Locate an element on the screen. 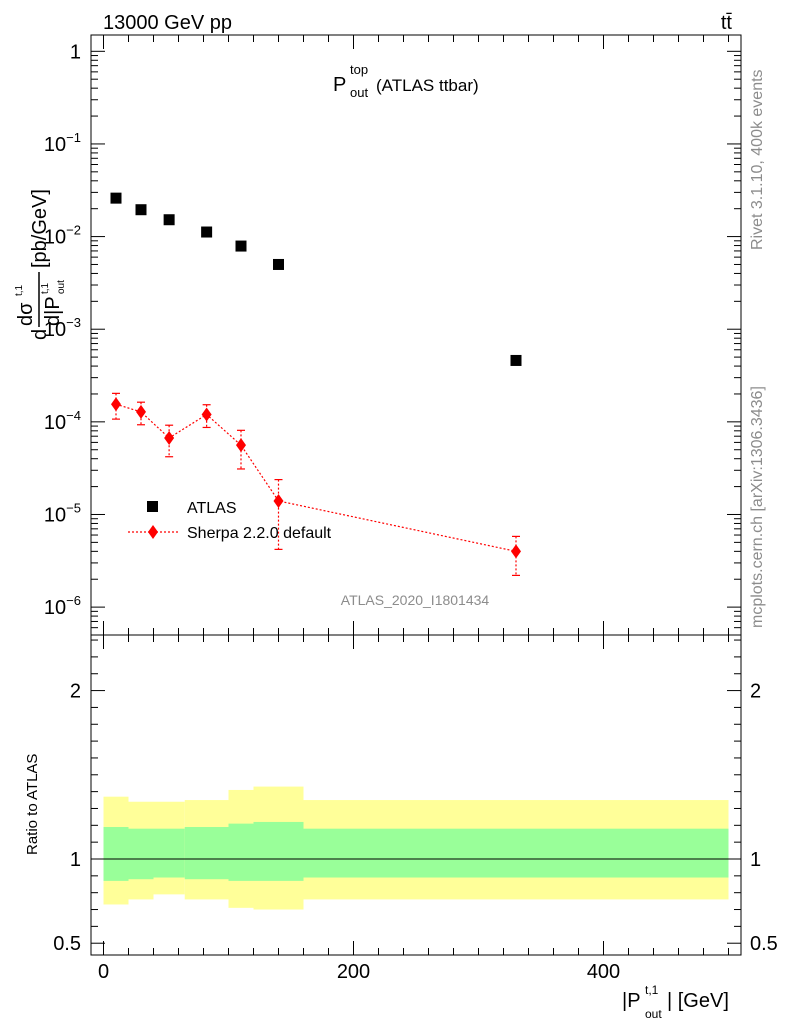 The width and height of the screenshot is (786, 1024). rivet-label: Rivet 3.1.10, 400k events is located at coordinates (757, 159).